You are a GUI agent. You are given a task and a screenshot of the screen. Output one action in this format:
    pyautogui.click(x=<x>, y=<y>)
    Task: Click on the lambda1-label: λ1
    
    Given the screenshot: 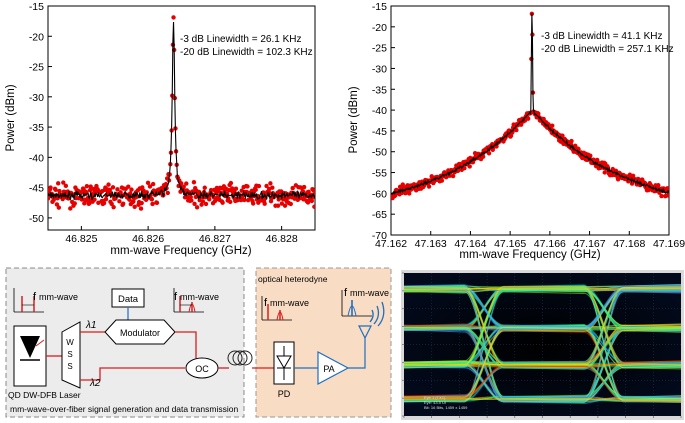 What is the action you would take?
    pyautogui.click(x=90, y=325)
    